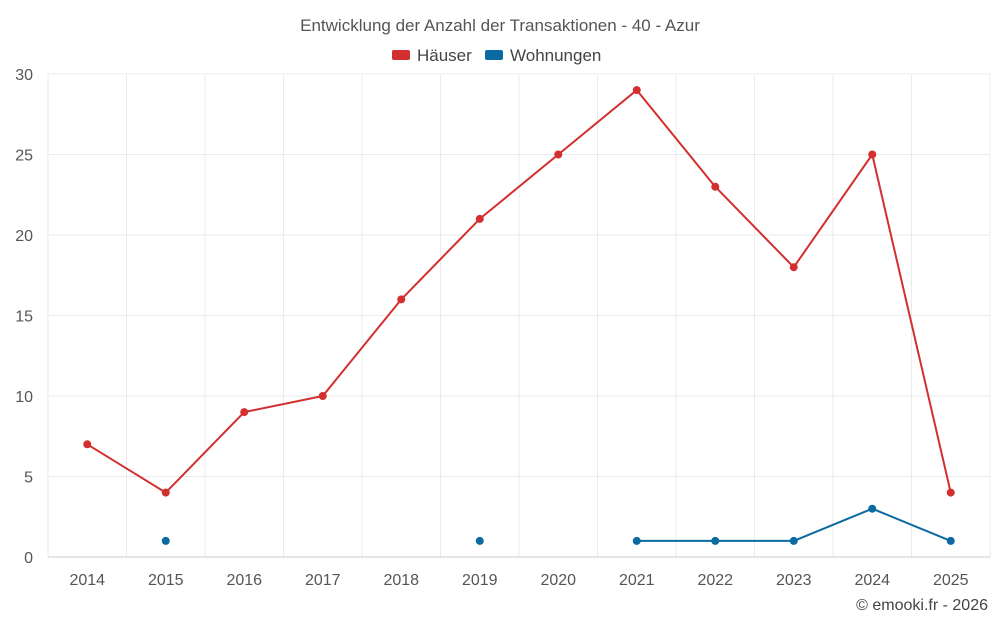 The height and width of the screenshot is (625, 1000). Describe the element at coordinates (24, 397) in the screenshot. I see `y-tick-label: 10` at that location.